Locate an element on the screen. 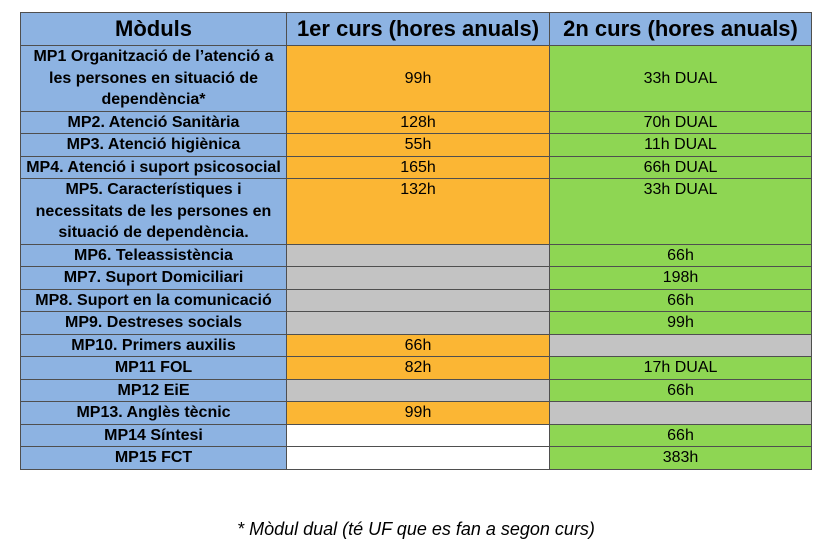 Image resolution: width=832 pixels, height=553 pixels. table-row: MP11 FOL 82h 17h DUAL is located at coordinates (416, 368).